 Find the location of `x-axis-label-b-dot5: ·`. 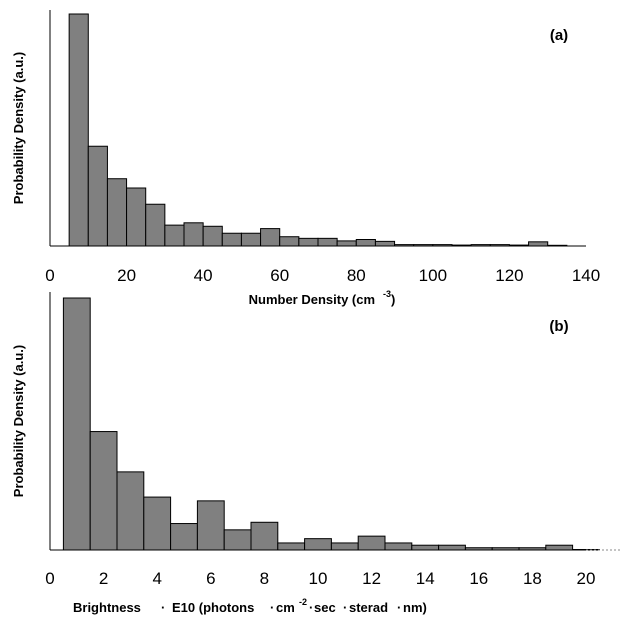

x-axis-label-b-dot5: · is located at coordinates (399, 607).